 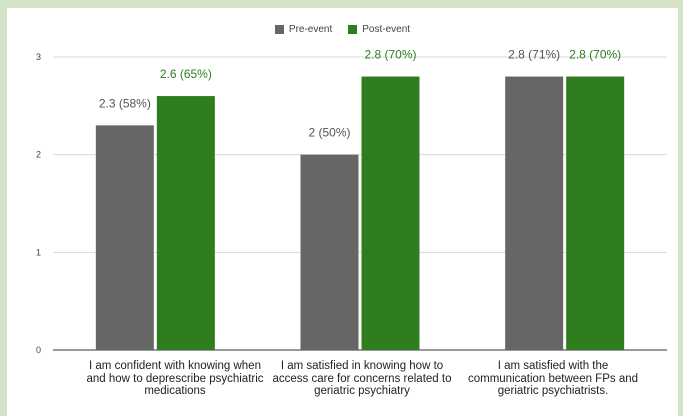 I want to click on y-tick-label: 1, so click(x=38, y=252).